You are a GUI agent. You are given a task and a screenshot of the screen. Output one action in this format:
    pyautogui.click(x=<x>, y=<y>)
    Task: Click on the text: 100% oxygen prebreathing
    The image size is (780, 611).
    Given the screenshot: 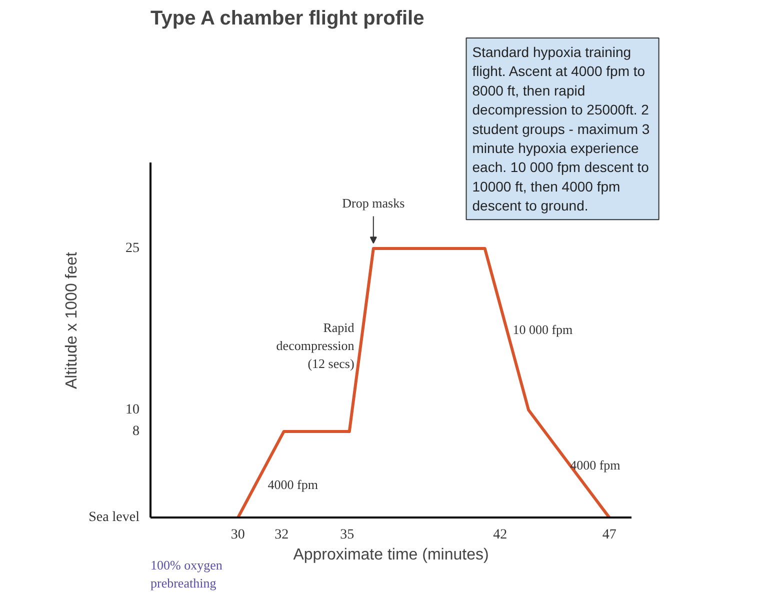 What is the action you would take?
    pyautogui.click(x=186, y=574)
    